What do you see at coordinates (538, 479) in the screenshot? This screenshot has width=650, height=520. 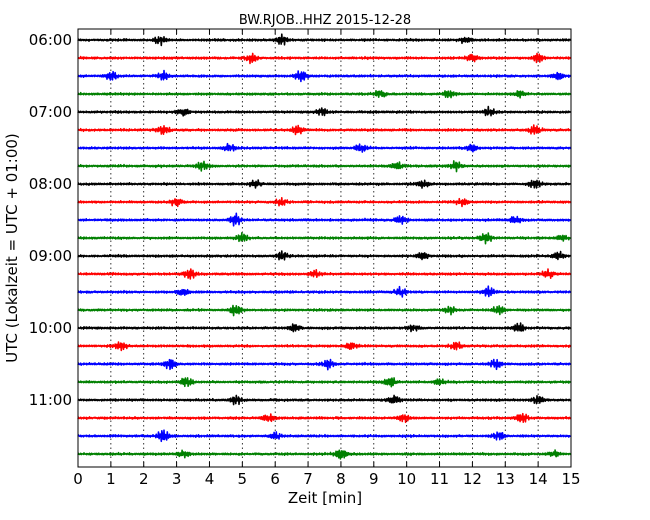 I see `x-tick-label: 14` at bounding box center [538, 479].